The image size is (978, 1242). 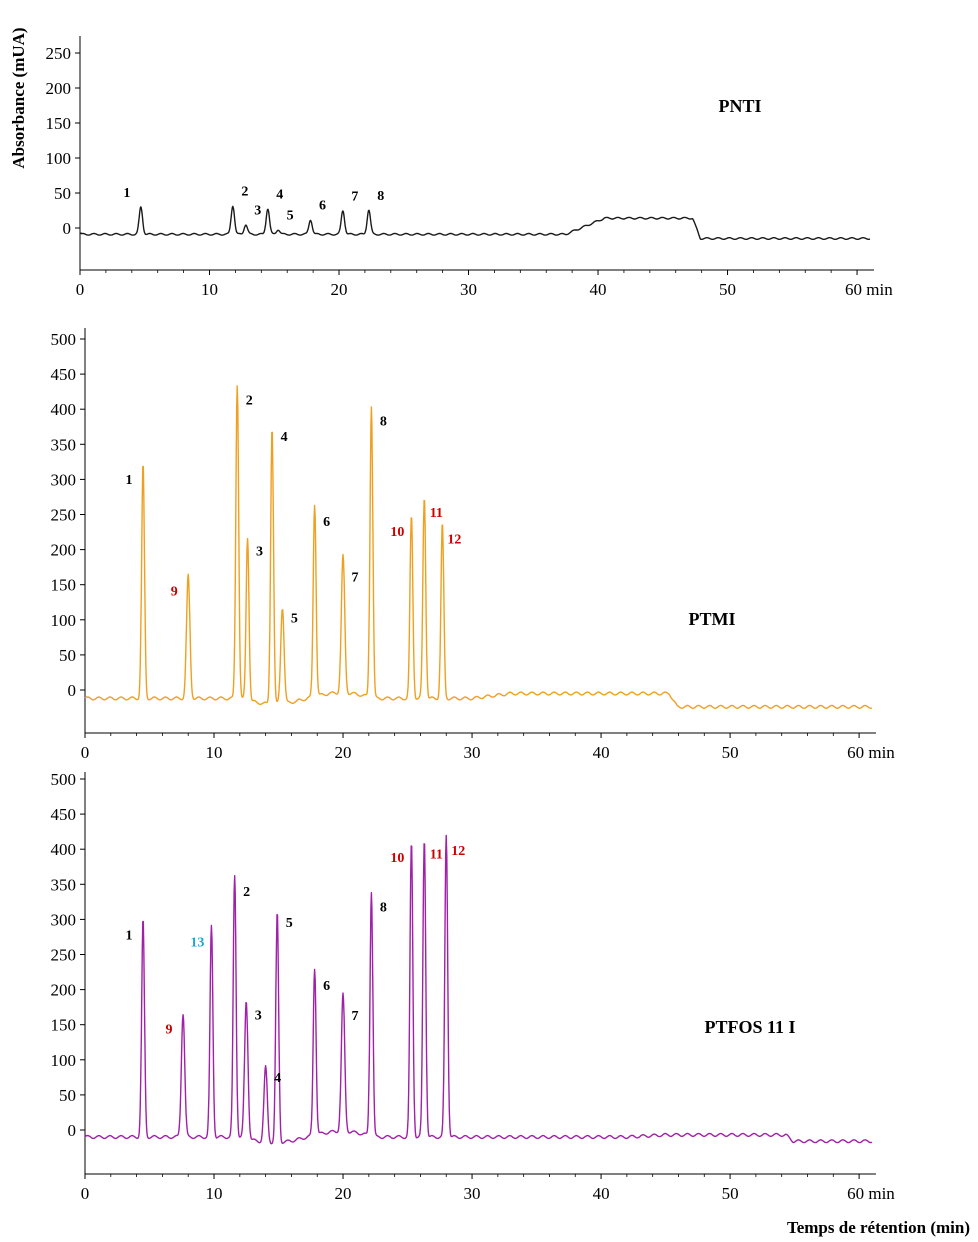 What do you see at coordinates (749, 1027) in the screenshot?
I see `sample-label: PTFOS 11 I` at bounding box center [749, 1027].